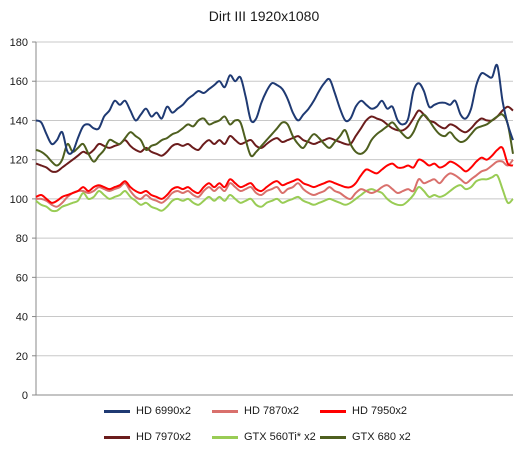  What do you see at coordinates (381, 437) in the screenshot?
I see `legend-label: GTX 680 x2` at bounding box center [381, 437].